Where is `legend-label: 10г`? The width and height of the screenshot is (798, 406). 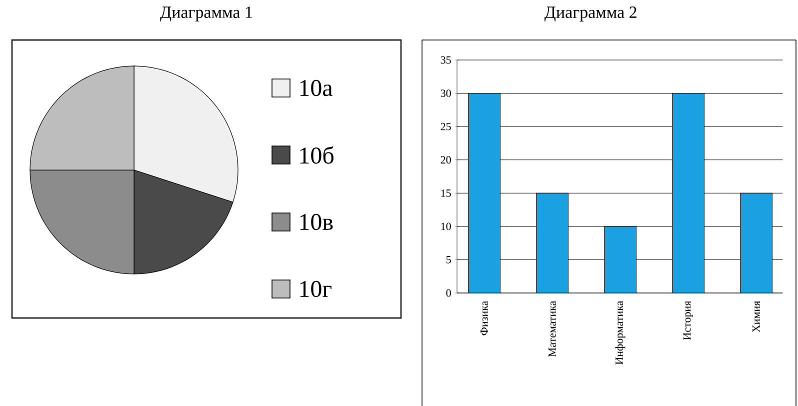 legend-label: 10г is located at coordinates (316, 289).